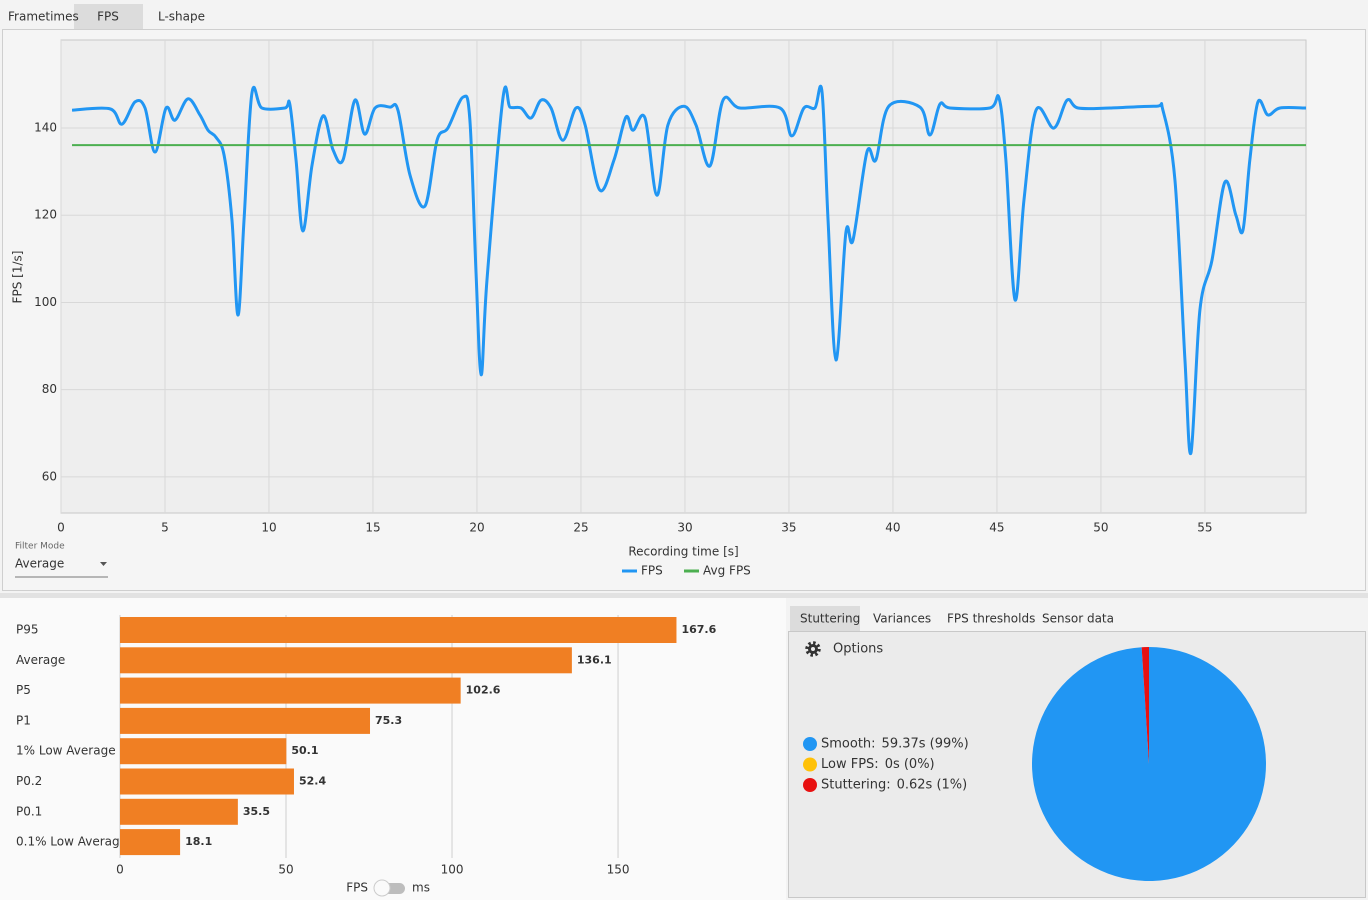  I want to click on y-tick-label: 100, so click(45, 302).